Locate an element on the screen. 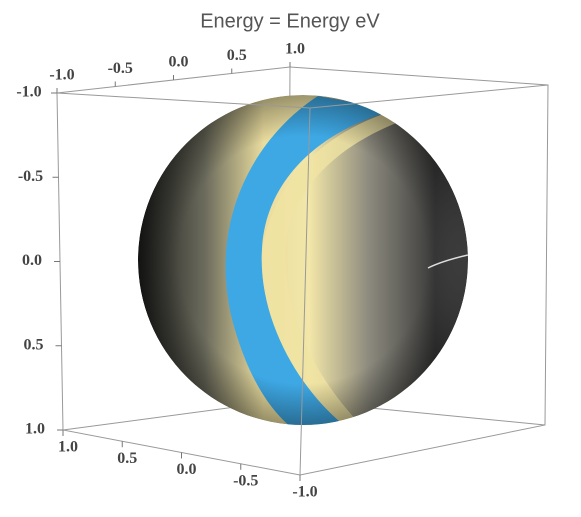 This screenshot has height=517, width=581. y-tick-label: -0.5 is located at coordinates (30, 176).